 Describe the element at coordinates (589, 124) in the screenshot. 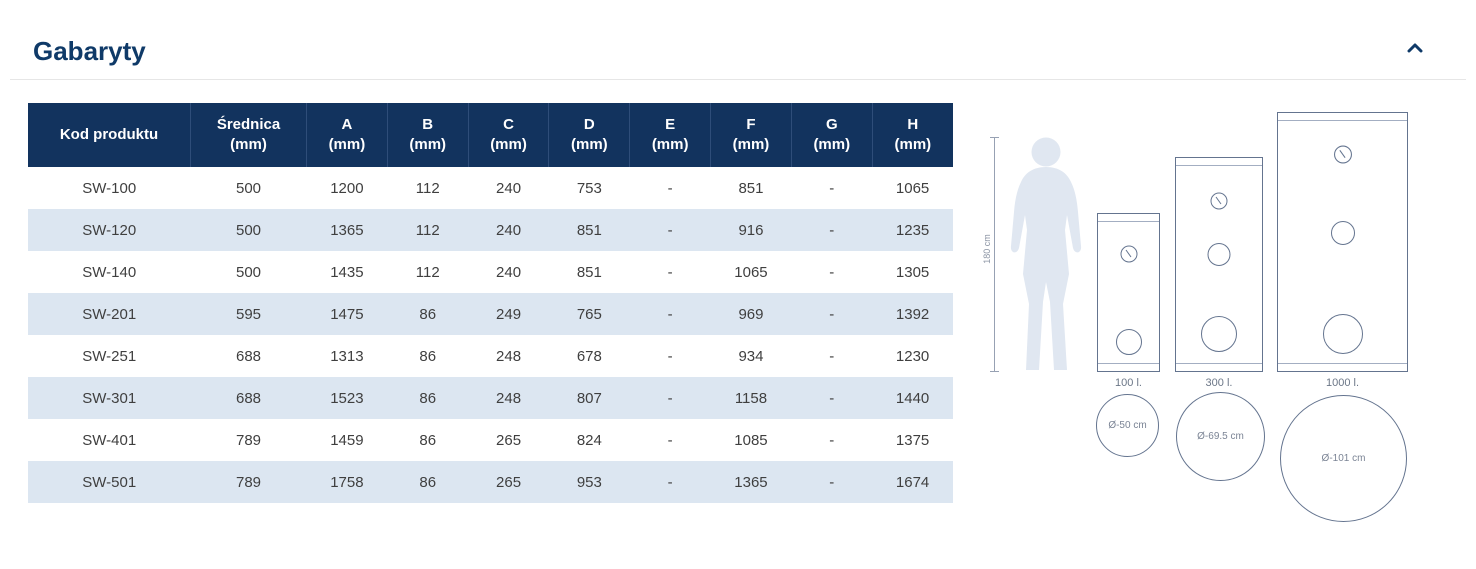

I see `column-header-label: D` at that location.